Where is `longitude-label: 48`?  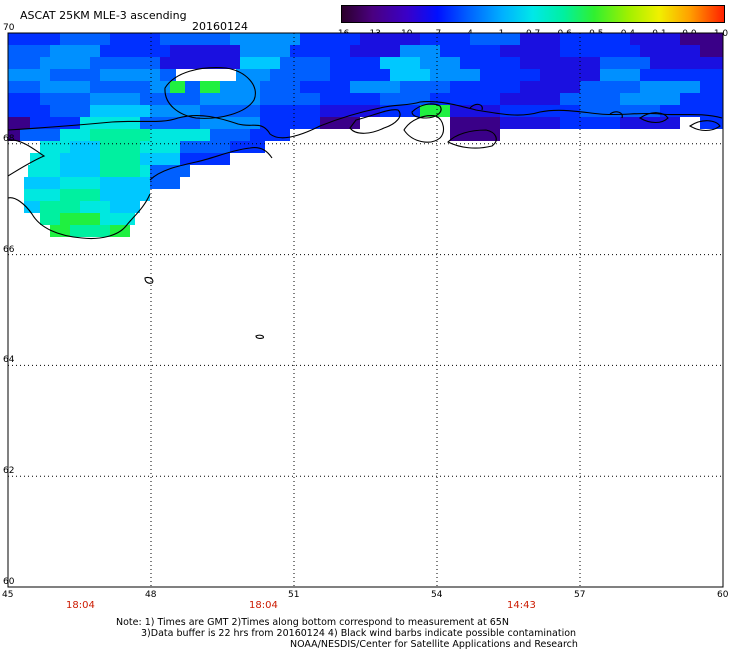 longitude-label: 48 is located at coordinates (151, 595).